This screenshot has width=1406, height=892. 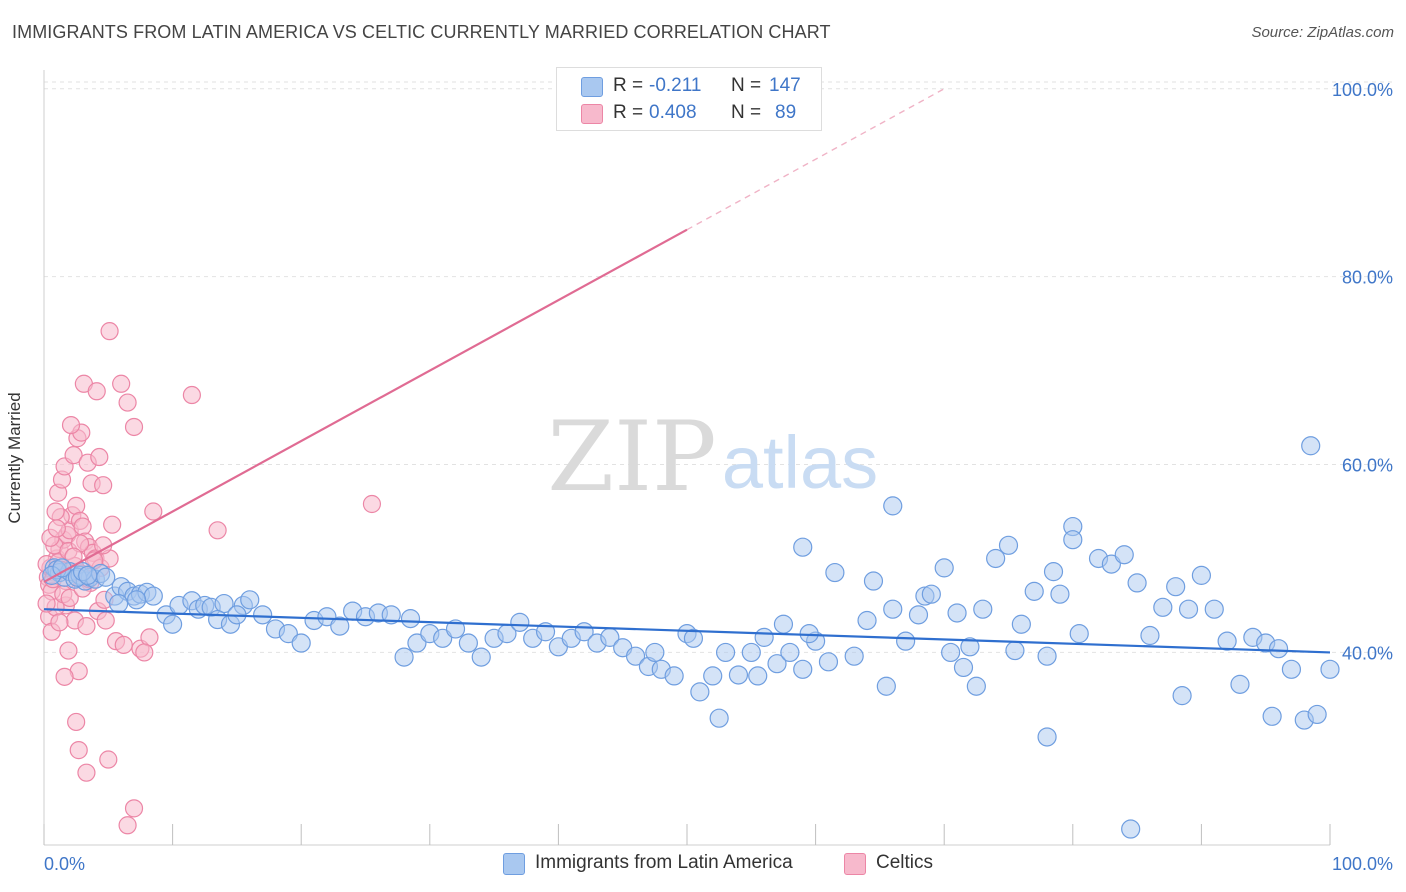 I want to click on celtics-trend-extension, so click(x=815, y=159).